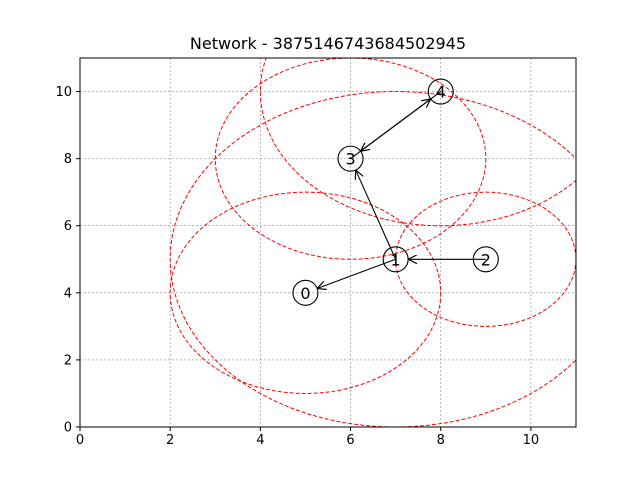 This screenshot has height=480, width=640. Describe the element at coordinates (260, 440) in the screenshot. I see `x-tick-label: 4` at that location.